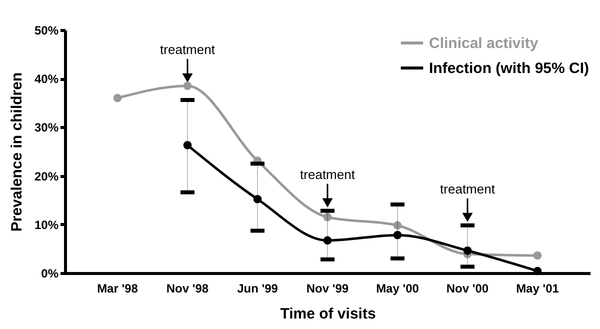 This screenshot has height=329, width=600. What do you see at coordinates (187, 289) in the screenshot?
I see `x-tick-label: Nov '98` at bounding box center [187, 289].